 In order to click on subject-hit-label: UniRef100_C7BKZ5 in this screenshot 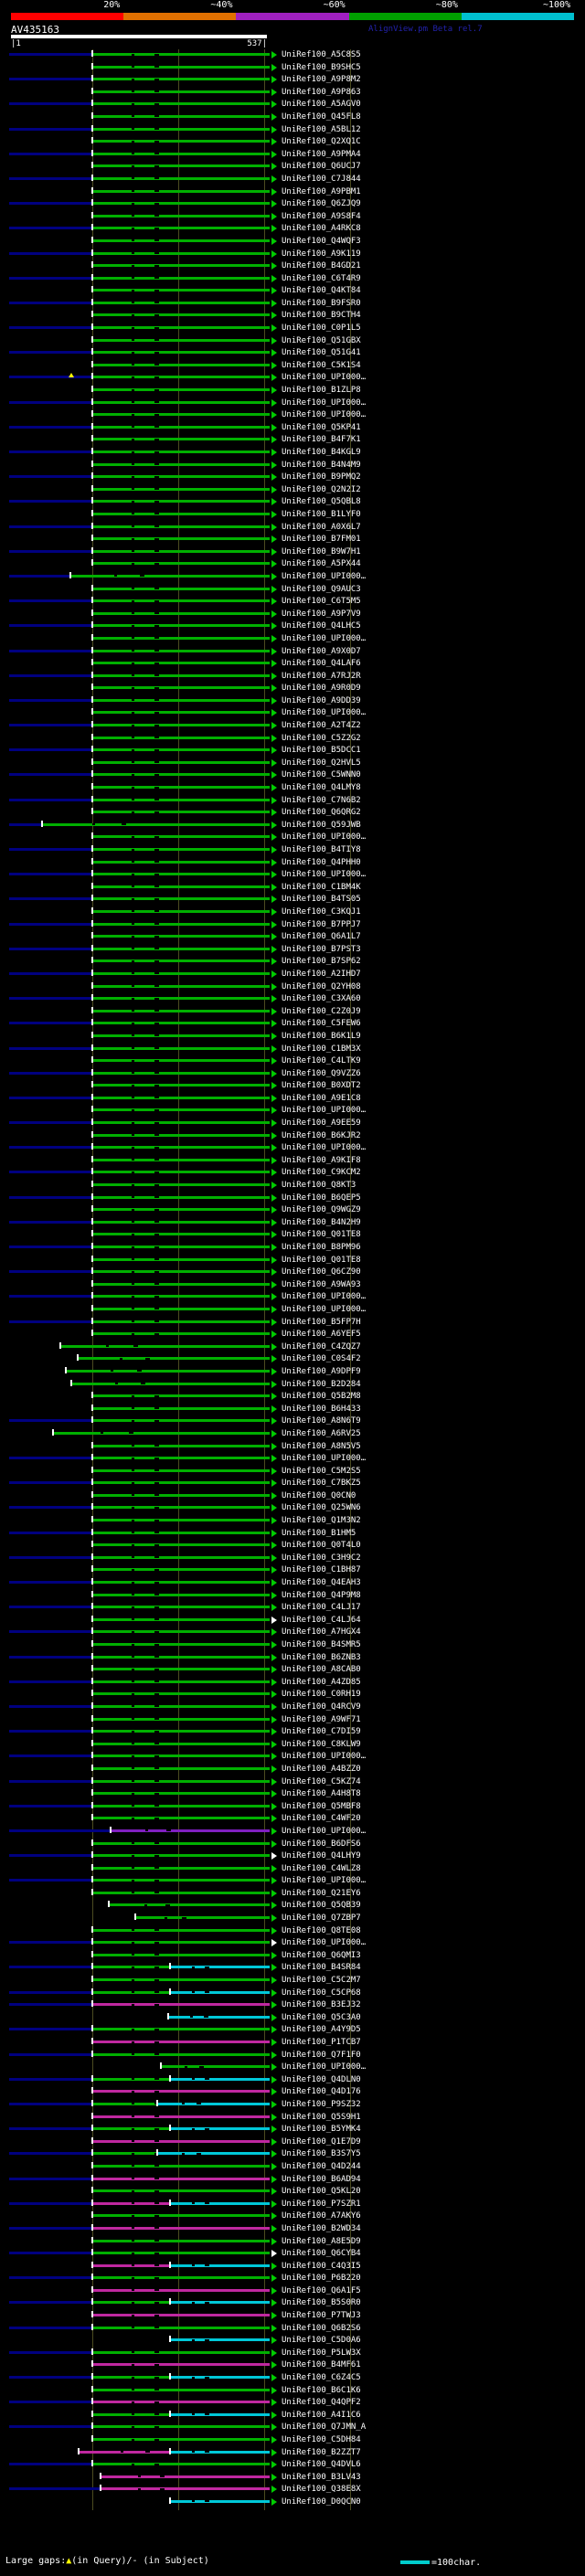, I will do `click(322, 1484)`.